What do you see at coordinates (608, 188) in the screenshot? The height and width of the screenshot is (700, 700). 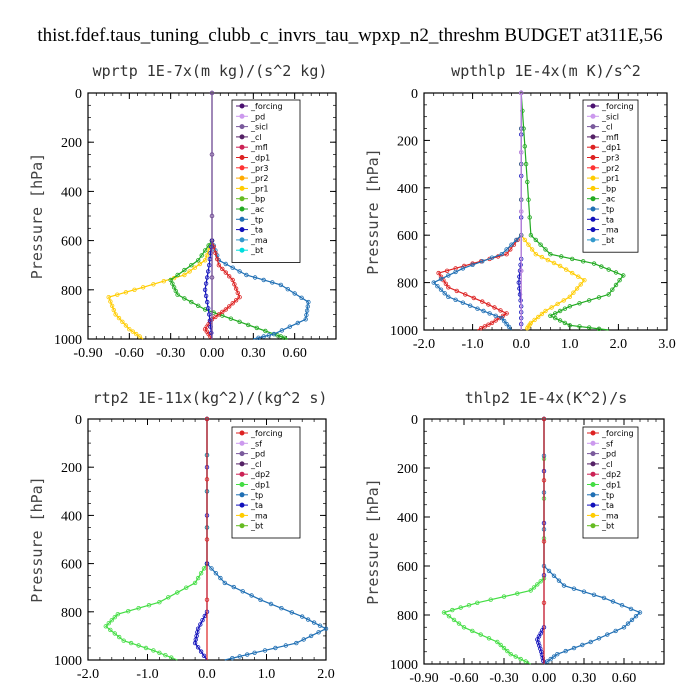 I see `legend-entry: _bp` at bounding box center [608, 188].